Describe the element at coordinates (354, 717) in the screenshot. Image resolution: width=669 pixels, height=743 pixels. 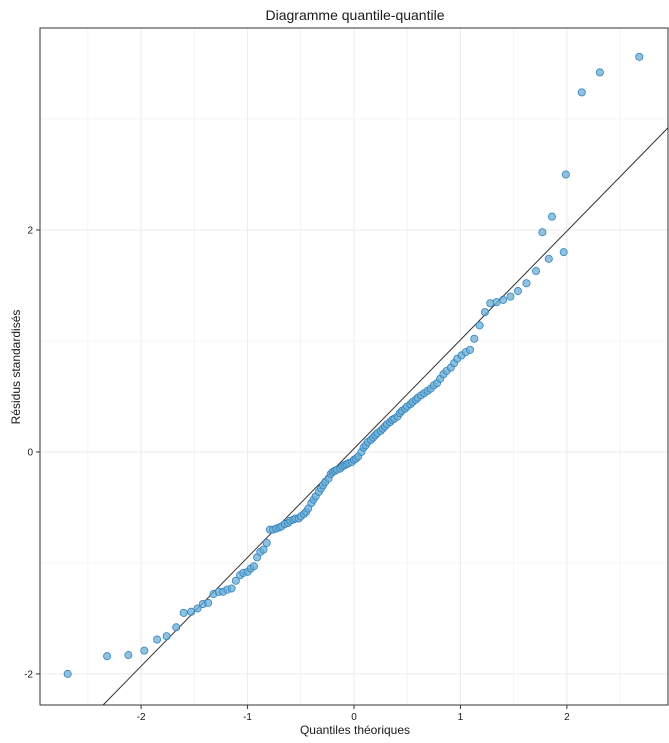
I see `x-tick-label: 0` at that location.